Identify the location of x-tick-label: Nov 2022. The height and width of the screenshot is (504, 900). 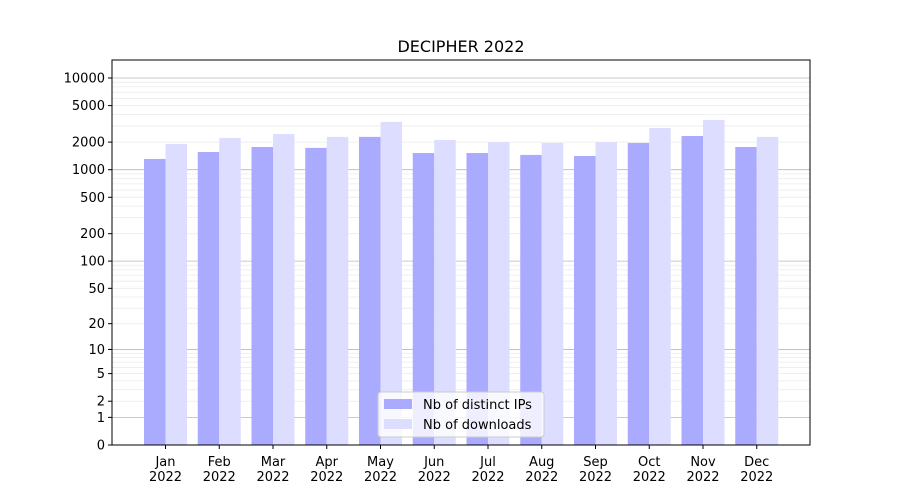
(702, 470).